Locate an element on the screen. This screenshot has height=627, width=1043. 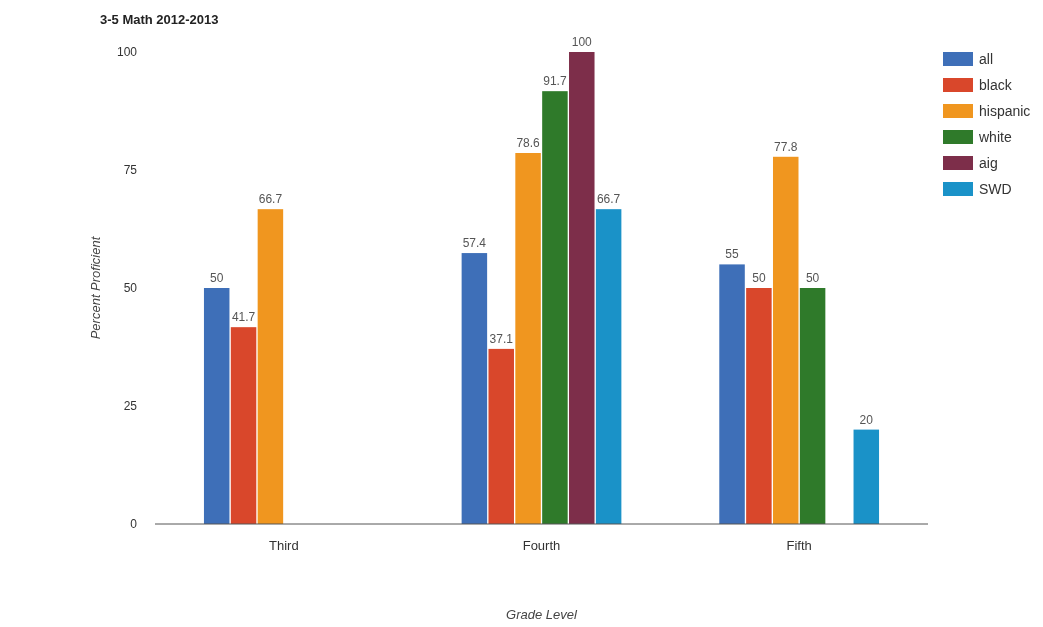
legend-label: all is located at coordinates (986, 59).